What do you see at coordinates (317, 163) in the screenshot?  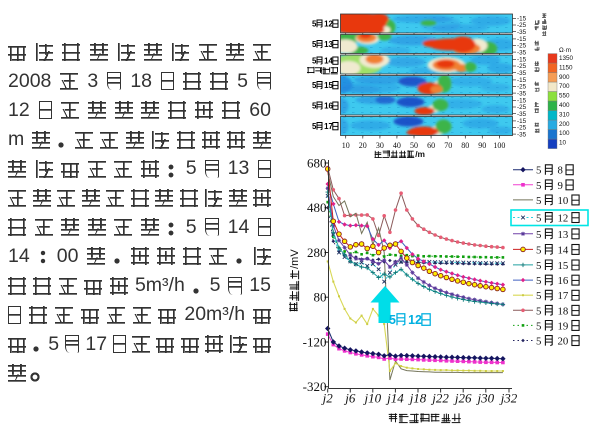 I see `svg-text: 680` at bounding box center [317, 163].